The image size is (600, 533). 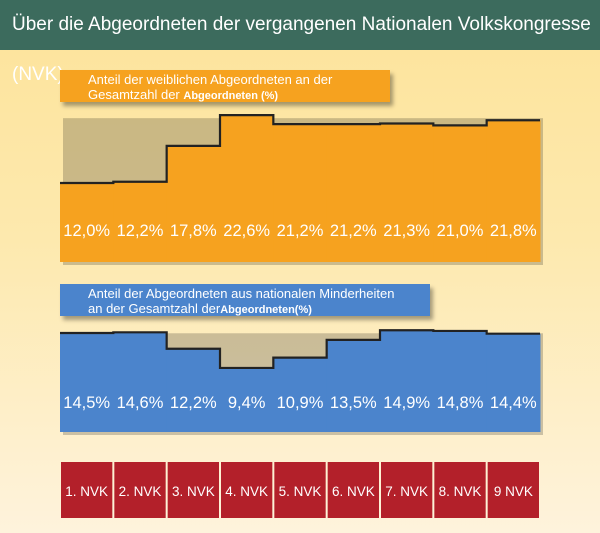 What do you see at coordinates (247, 403) in the screenshot?
I see `minorities-value-label: 9,4%` at bounding box center [247, 403].